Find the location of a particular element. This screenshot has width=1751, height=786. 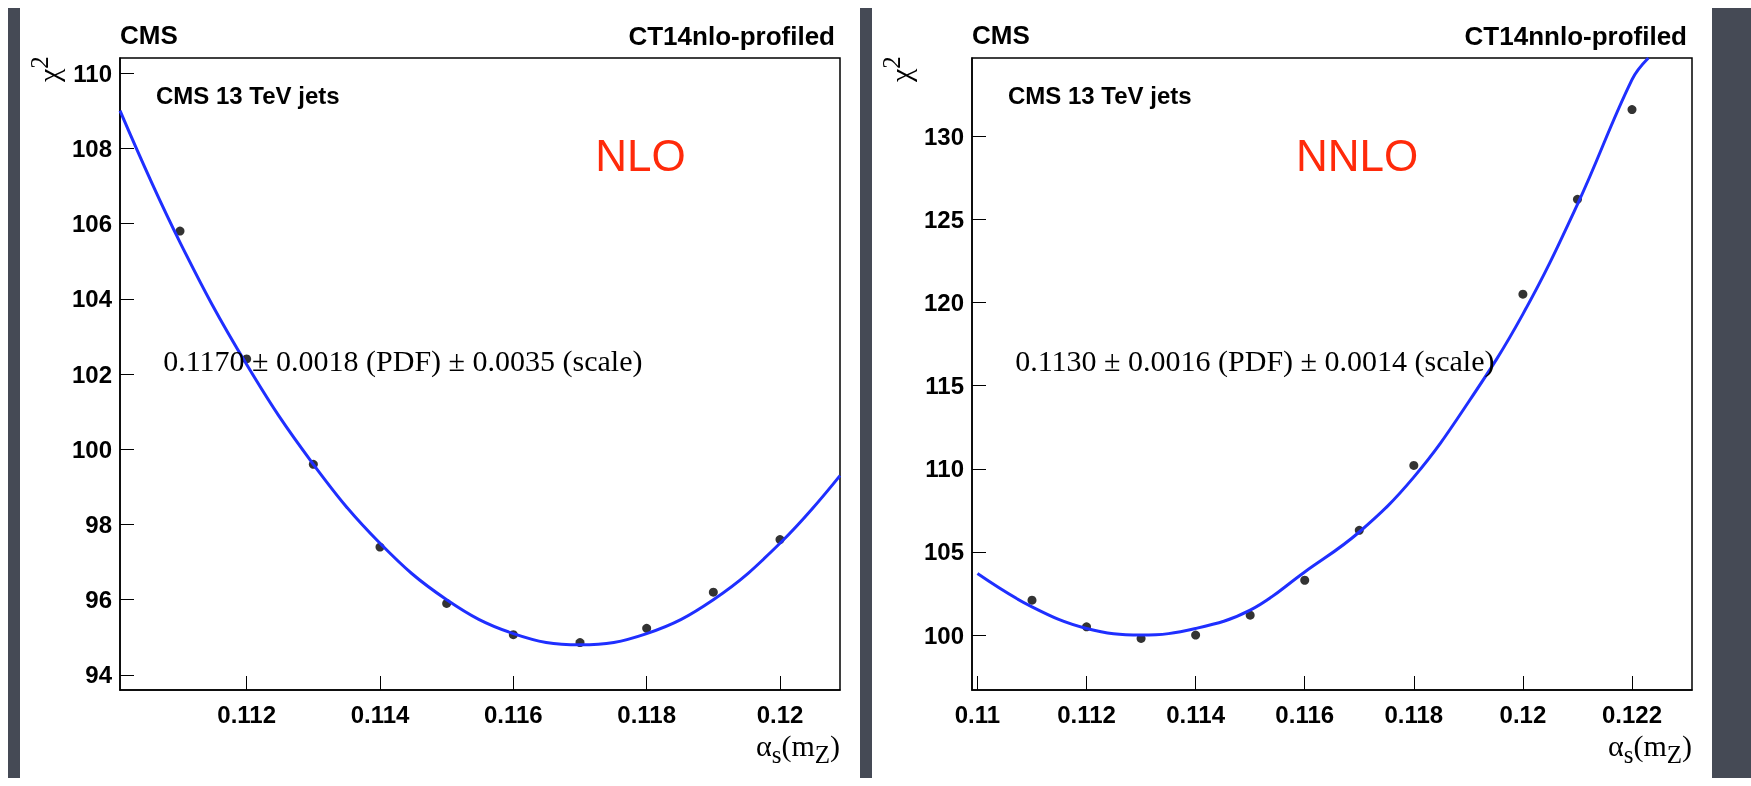

x-tick-label: 0.122 is located at coordinates (1632, 714).